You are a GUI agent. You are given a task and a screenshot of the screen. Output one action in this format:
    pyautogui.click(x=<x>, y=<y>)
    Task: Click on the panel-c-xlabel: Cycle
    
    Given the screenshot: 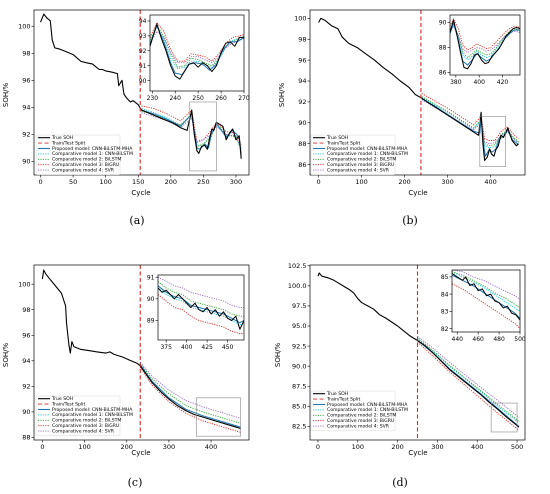 What is the action you would take?
    pyautogui.click(x=140, y=453)
    